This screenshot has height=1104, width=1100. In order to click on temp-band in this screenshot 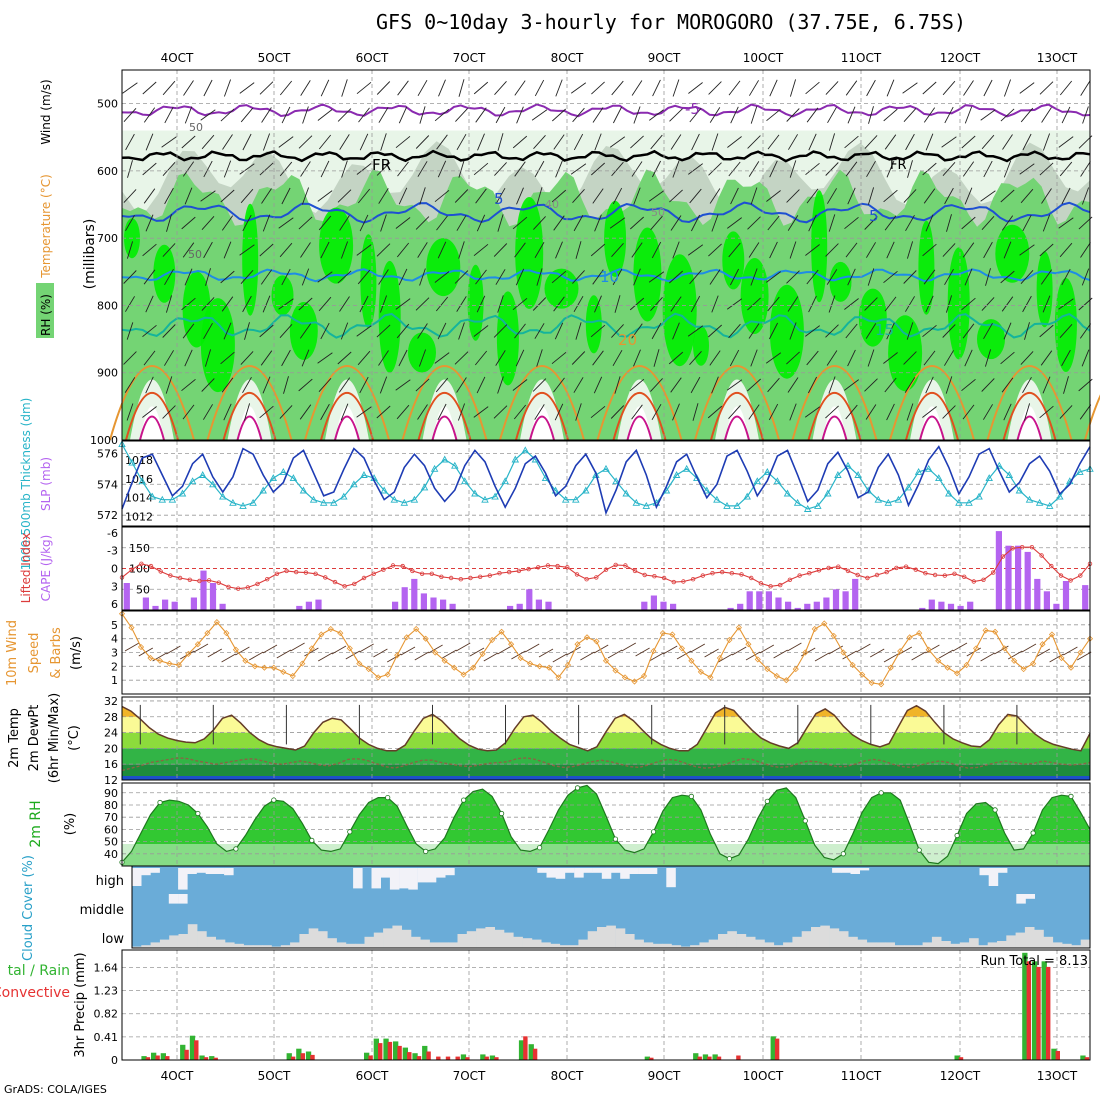, I will do `click(606, 756)`.